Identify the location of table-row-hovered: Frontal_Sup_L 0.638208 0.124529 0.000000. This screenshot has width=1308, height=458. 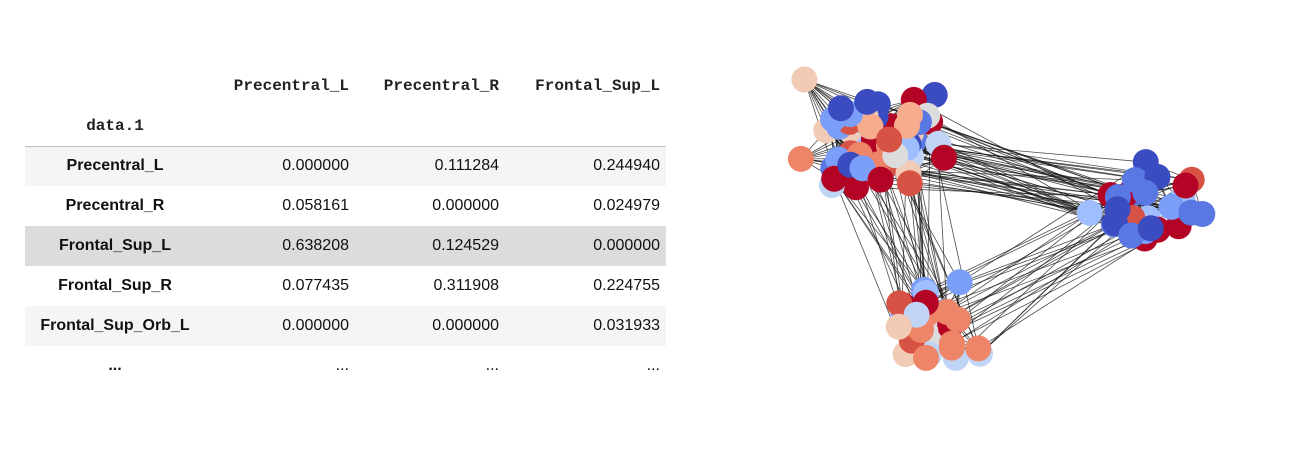
(345, 246).